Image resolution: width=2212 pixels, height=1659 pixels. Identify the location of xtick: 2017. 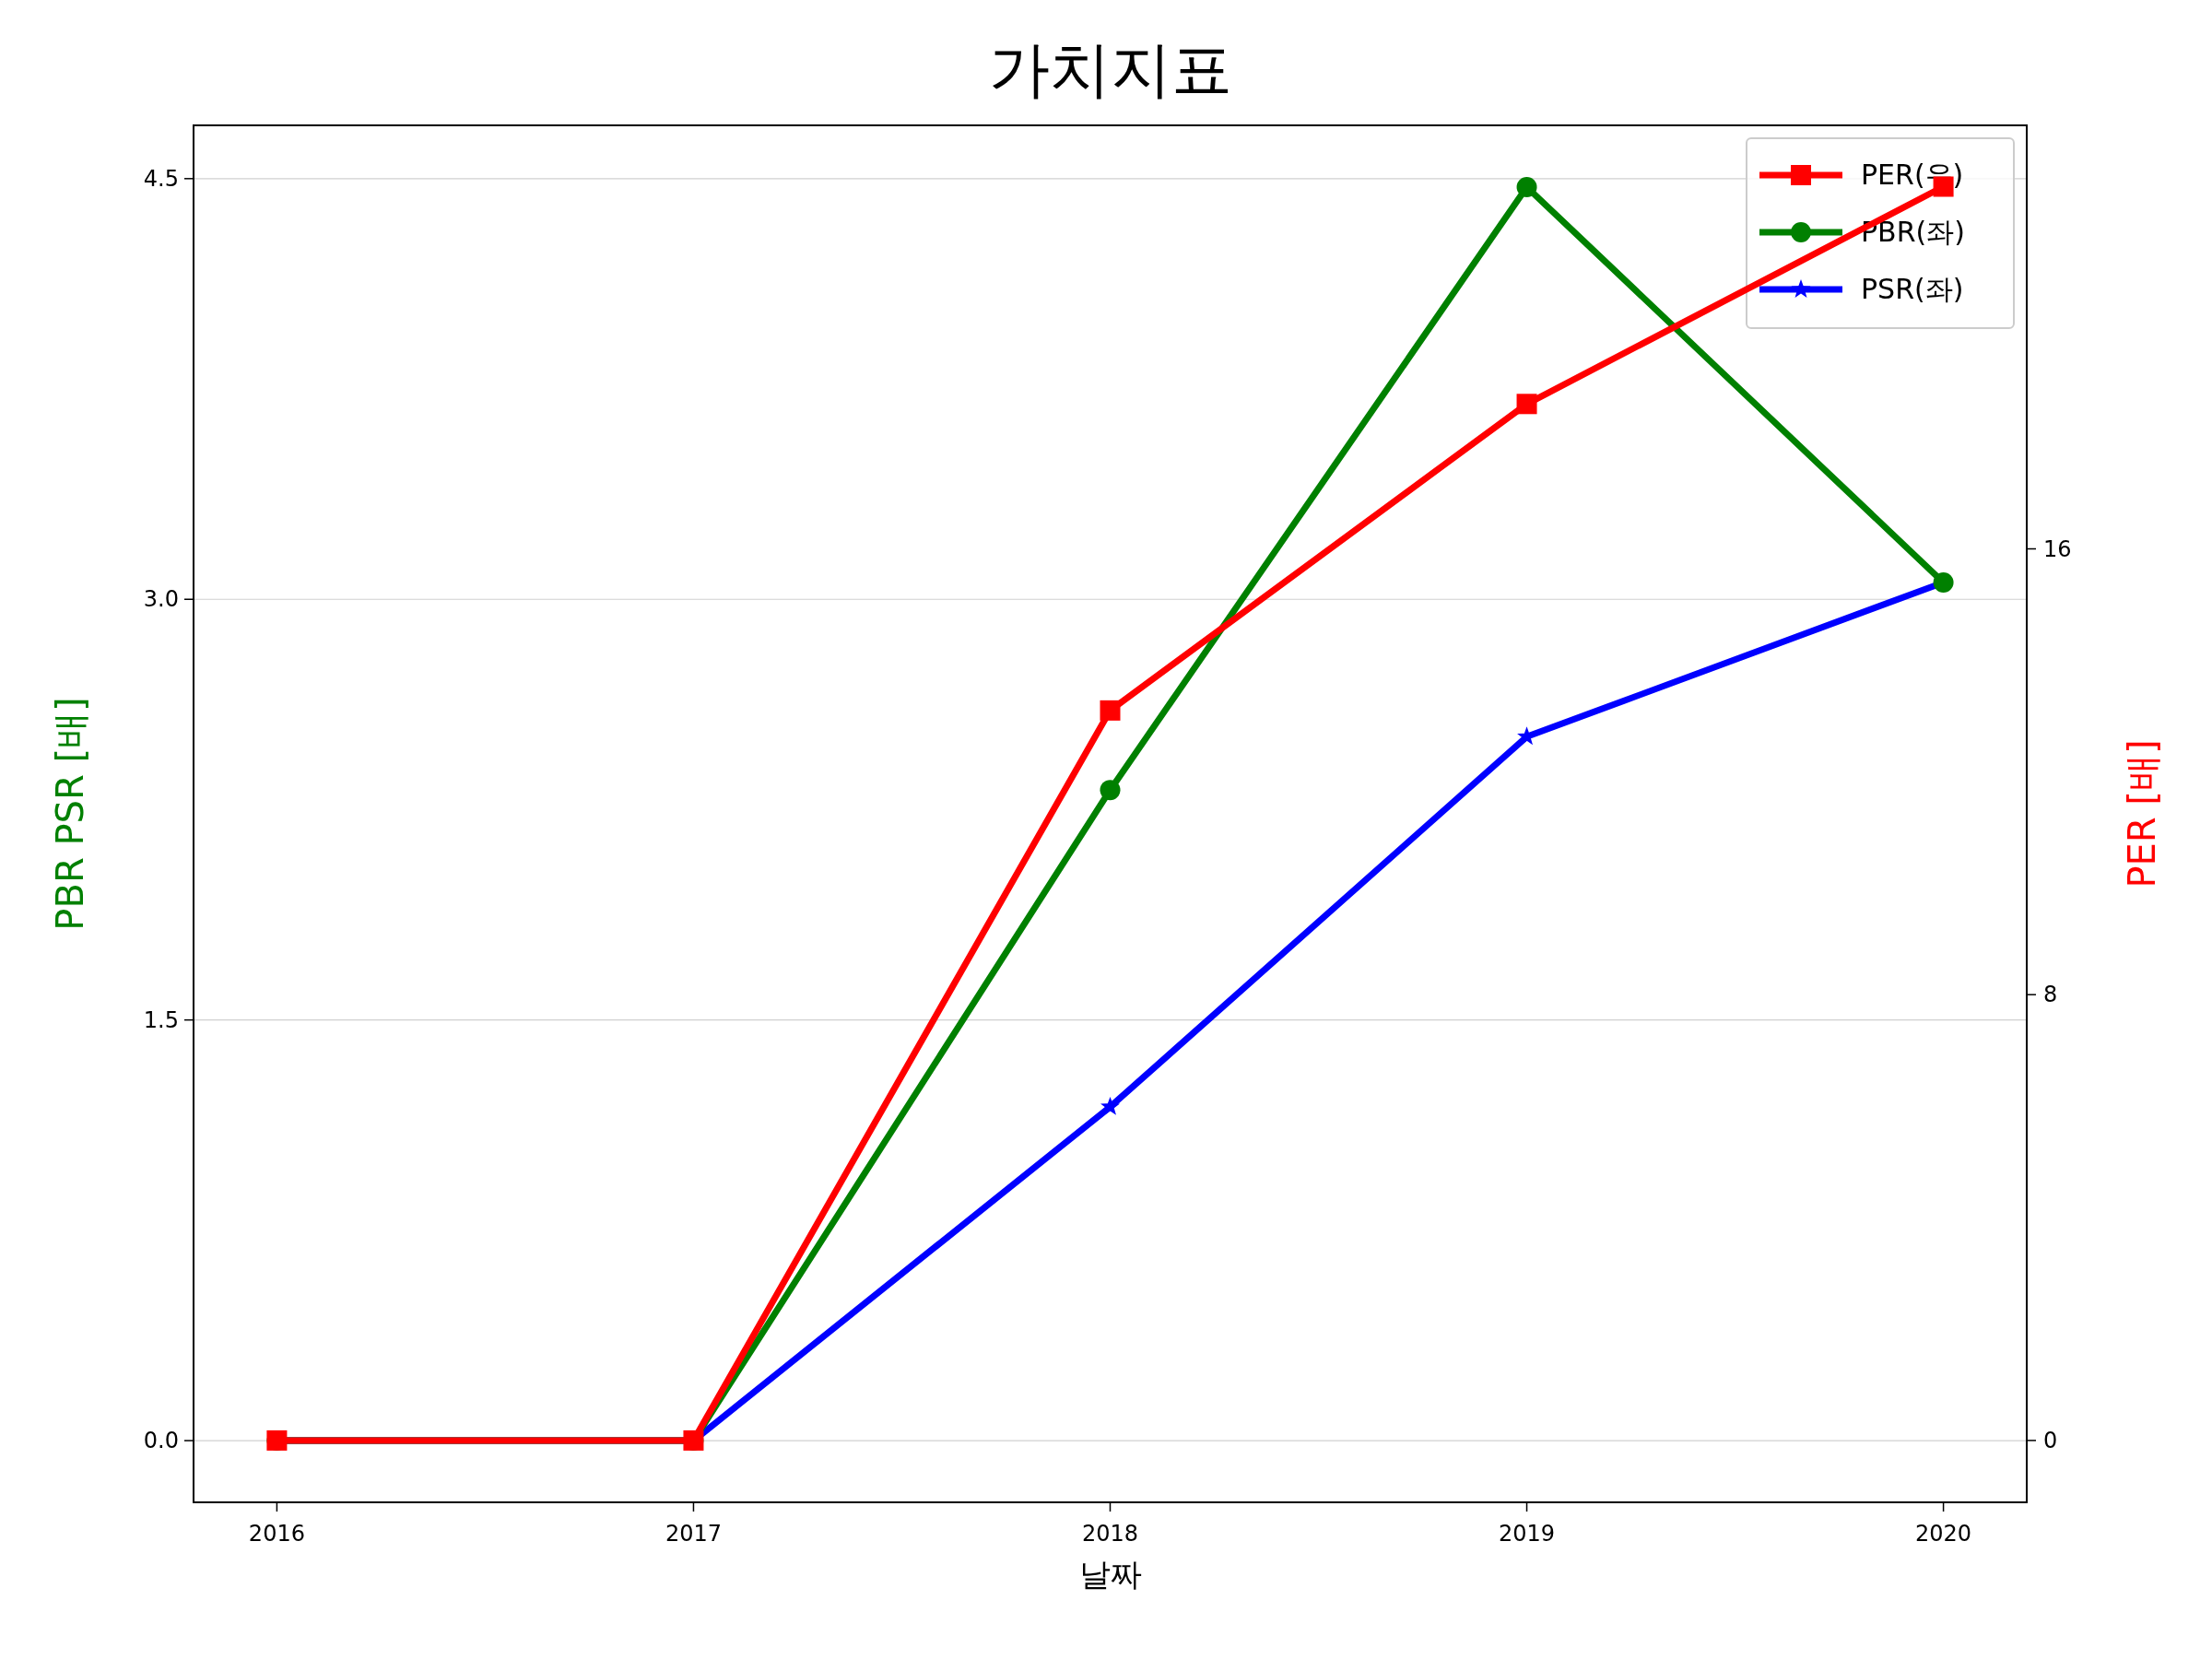
(693, 1534).